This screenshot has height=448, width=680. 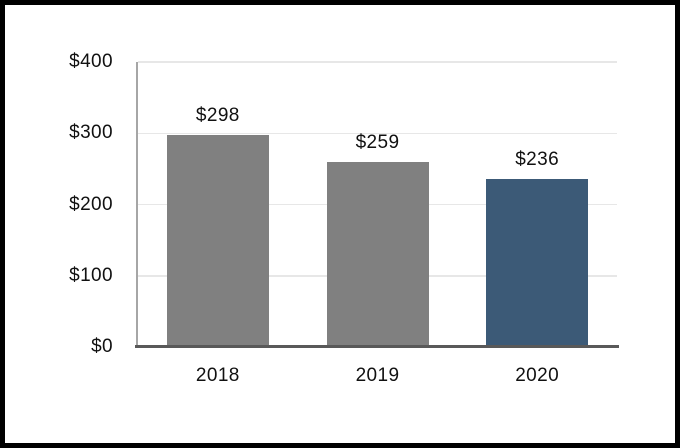 I want to click on y-tick-label-0: $0, so click(x=102, y=346).